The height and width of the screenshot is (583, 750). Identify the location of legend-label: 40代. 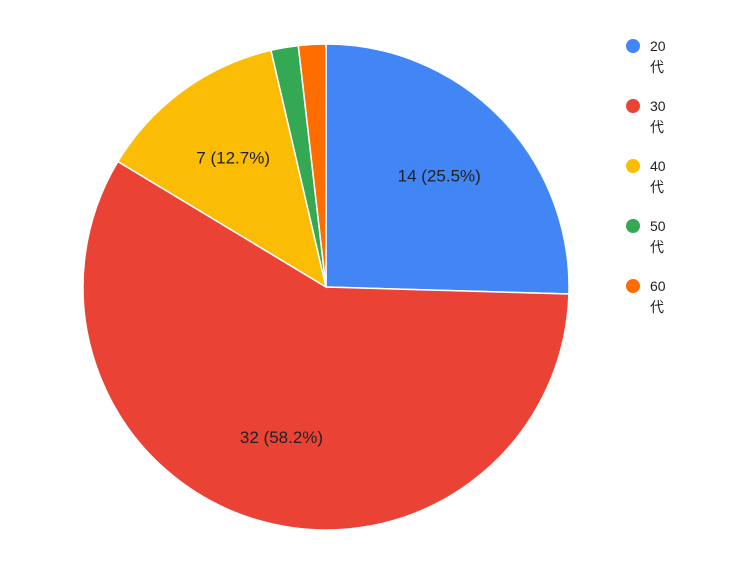
(658, 176).